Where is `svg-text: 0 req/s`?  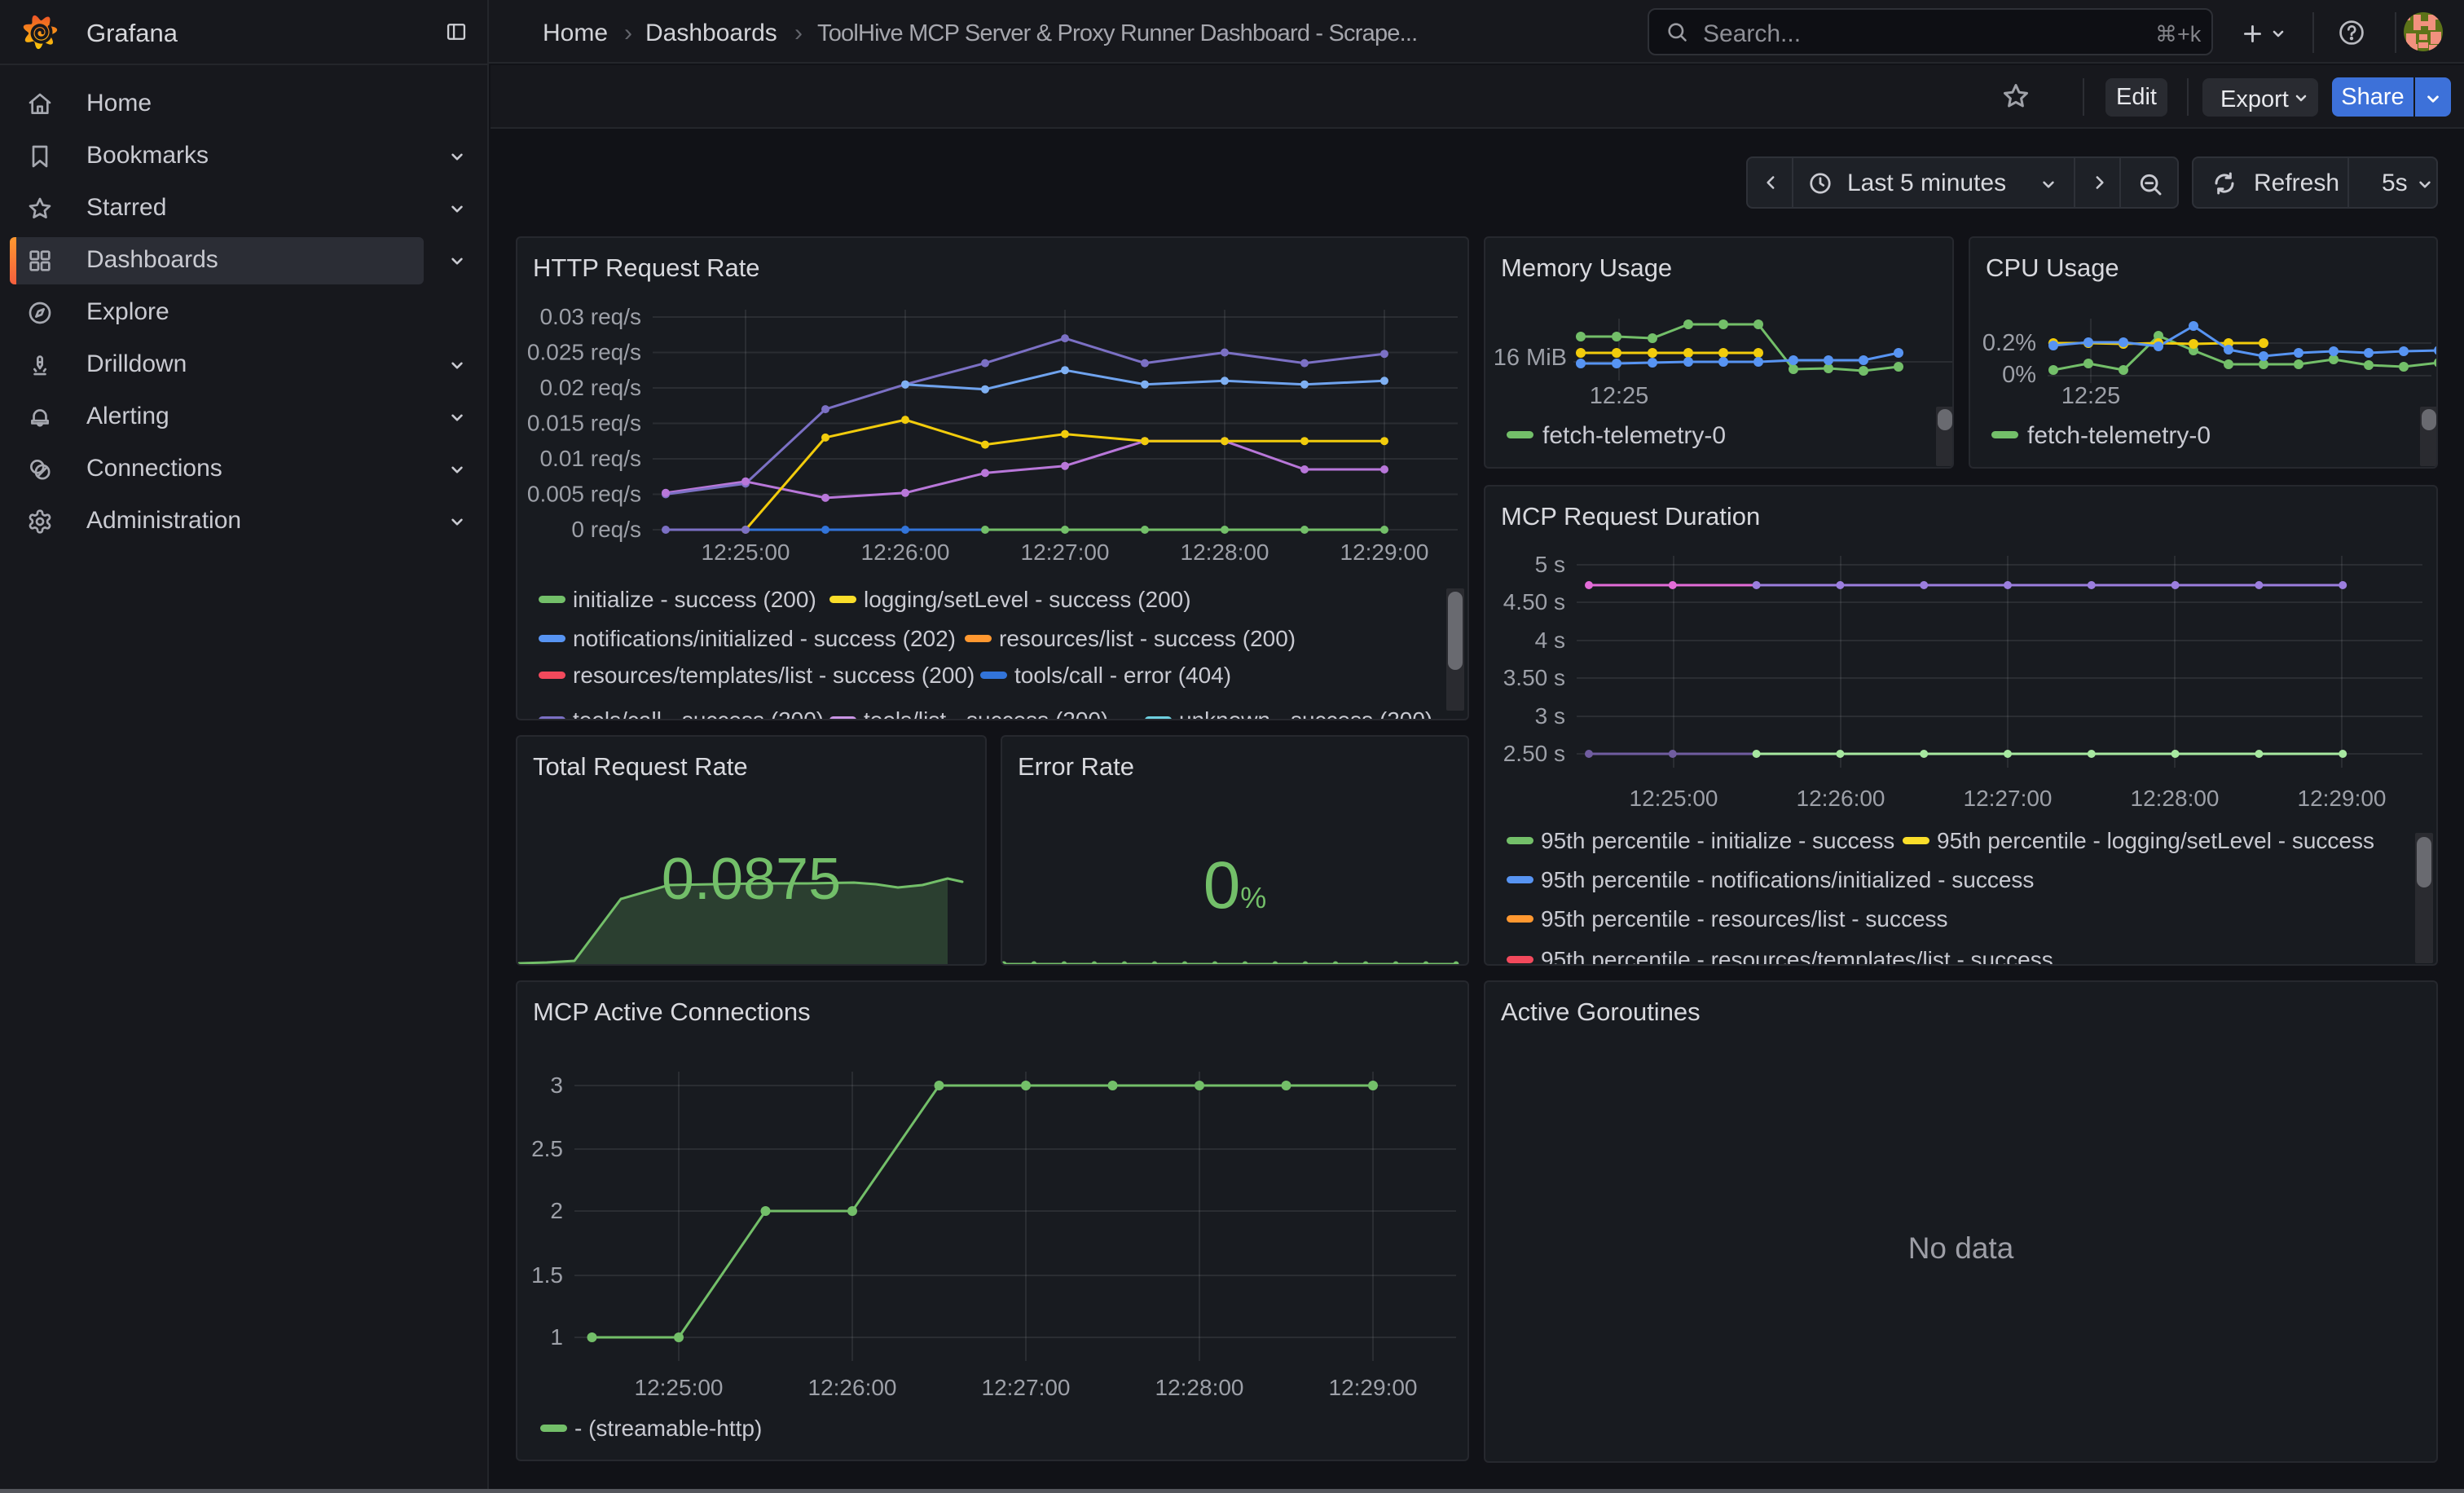
svg-text: 0 req/s is located at coordinates (606, 529).